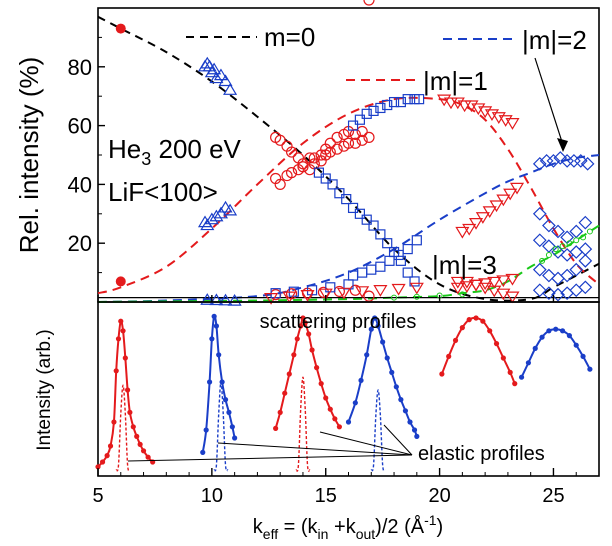 Image resolution: width=612 pixels, height=546 pixels. What do you see at coordinates (270, 443) in the screenshot?
I see `elastic-pointer-lines` at bounding box center [270, 443].